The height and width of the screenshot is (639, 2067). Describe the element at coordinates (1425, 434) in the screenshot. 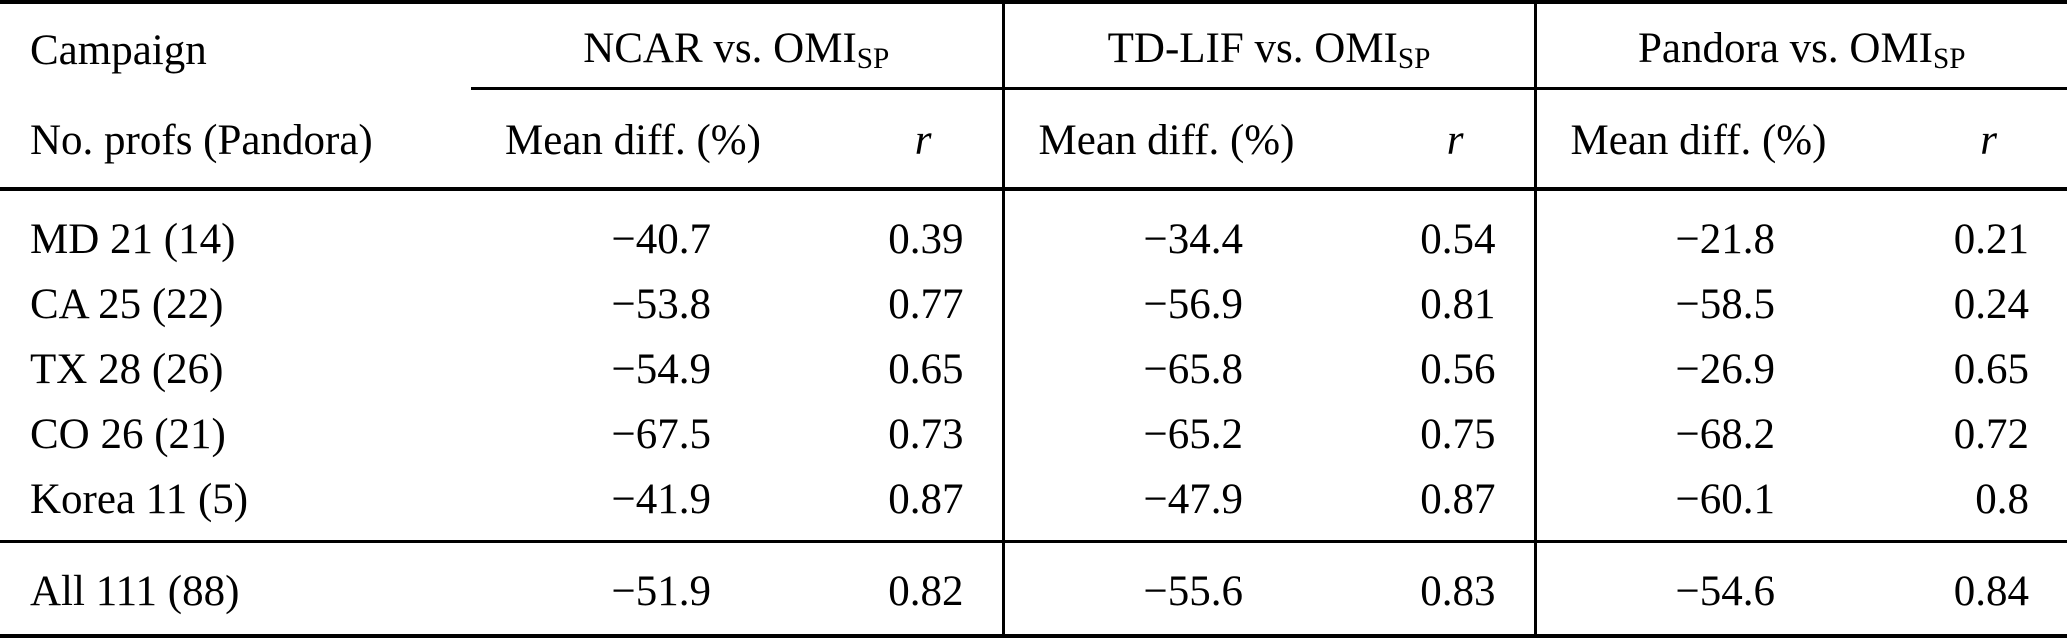

I see `r-cell: 0.75` at that location.